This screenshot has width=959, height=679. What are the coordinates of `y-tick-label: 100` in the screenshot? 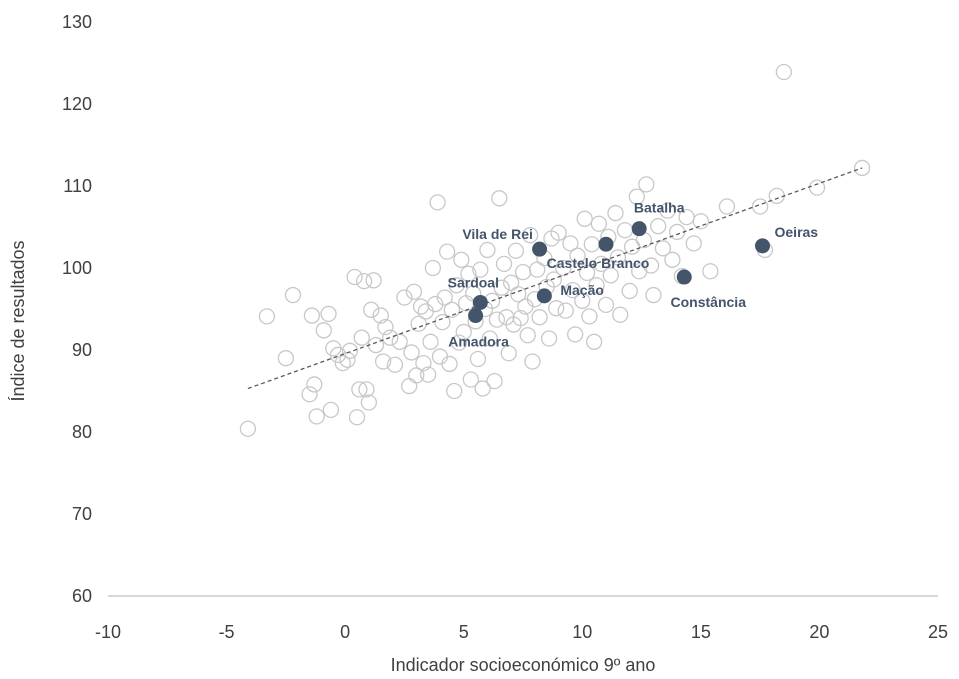 It's located at (77, 268).